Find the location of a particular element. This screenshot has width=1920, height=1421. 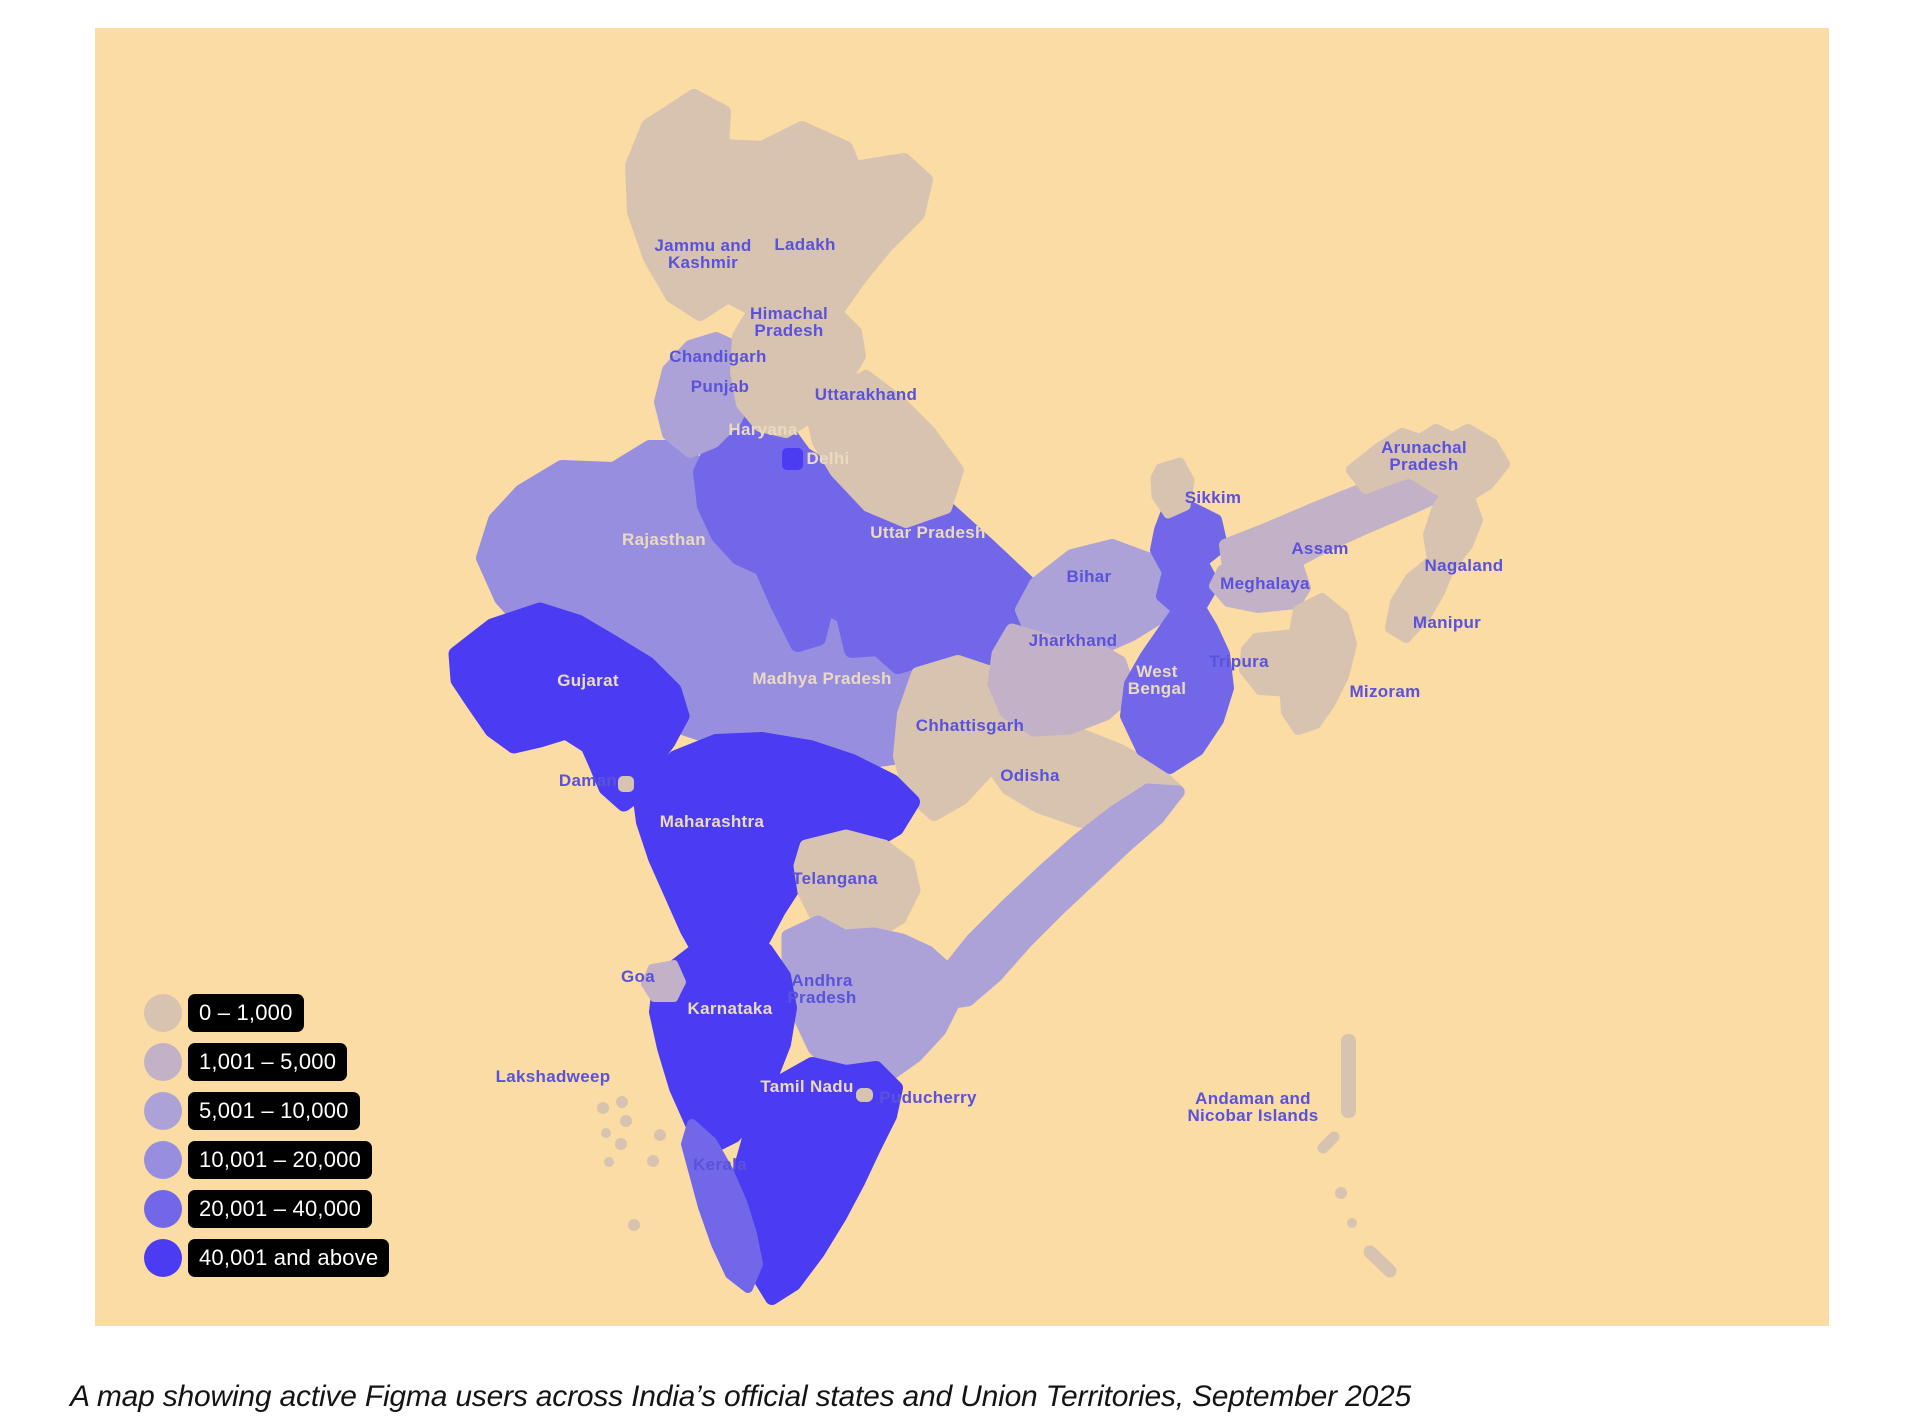

state-label-bihar: Bihar is located at coordinates (1089, 576).